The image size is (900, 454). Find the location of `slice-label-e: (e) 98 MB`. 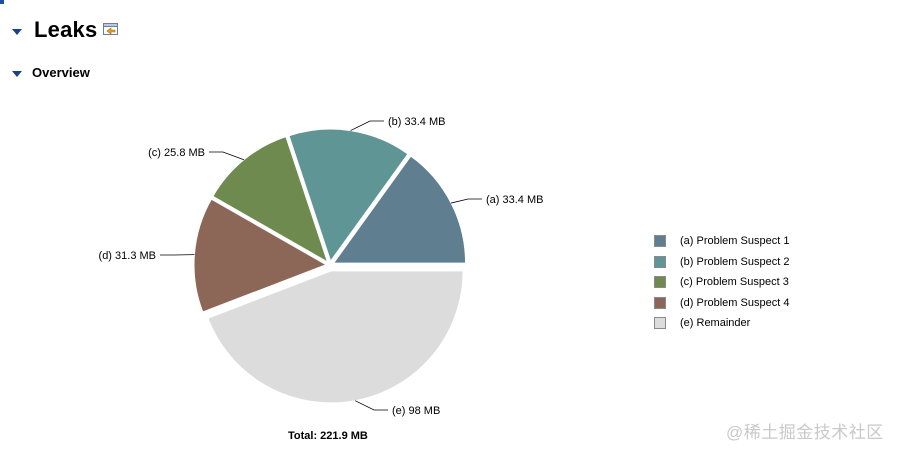

slice-label-e: (e) 98 MB is located at coordinates (416, 411).